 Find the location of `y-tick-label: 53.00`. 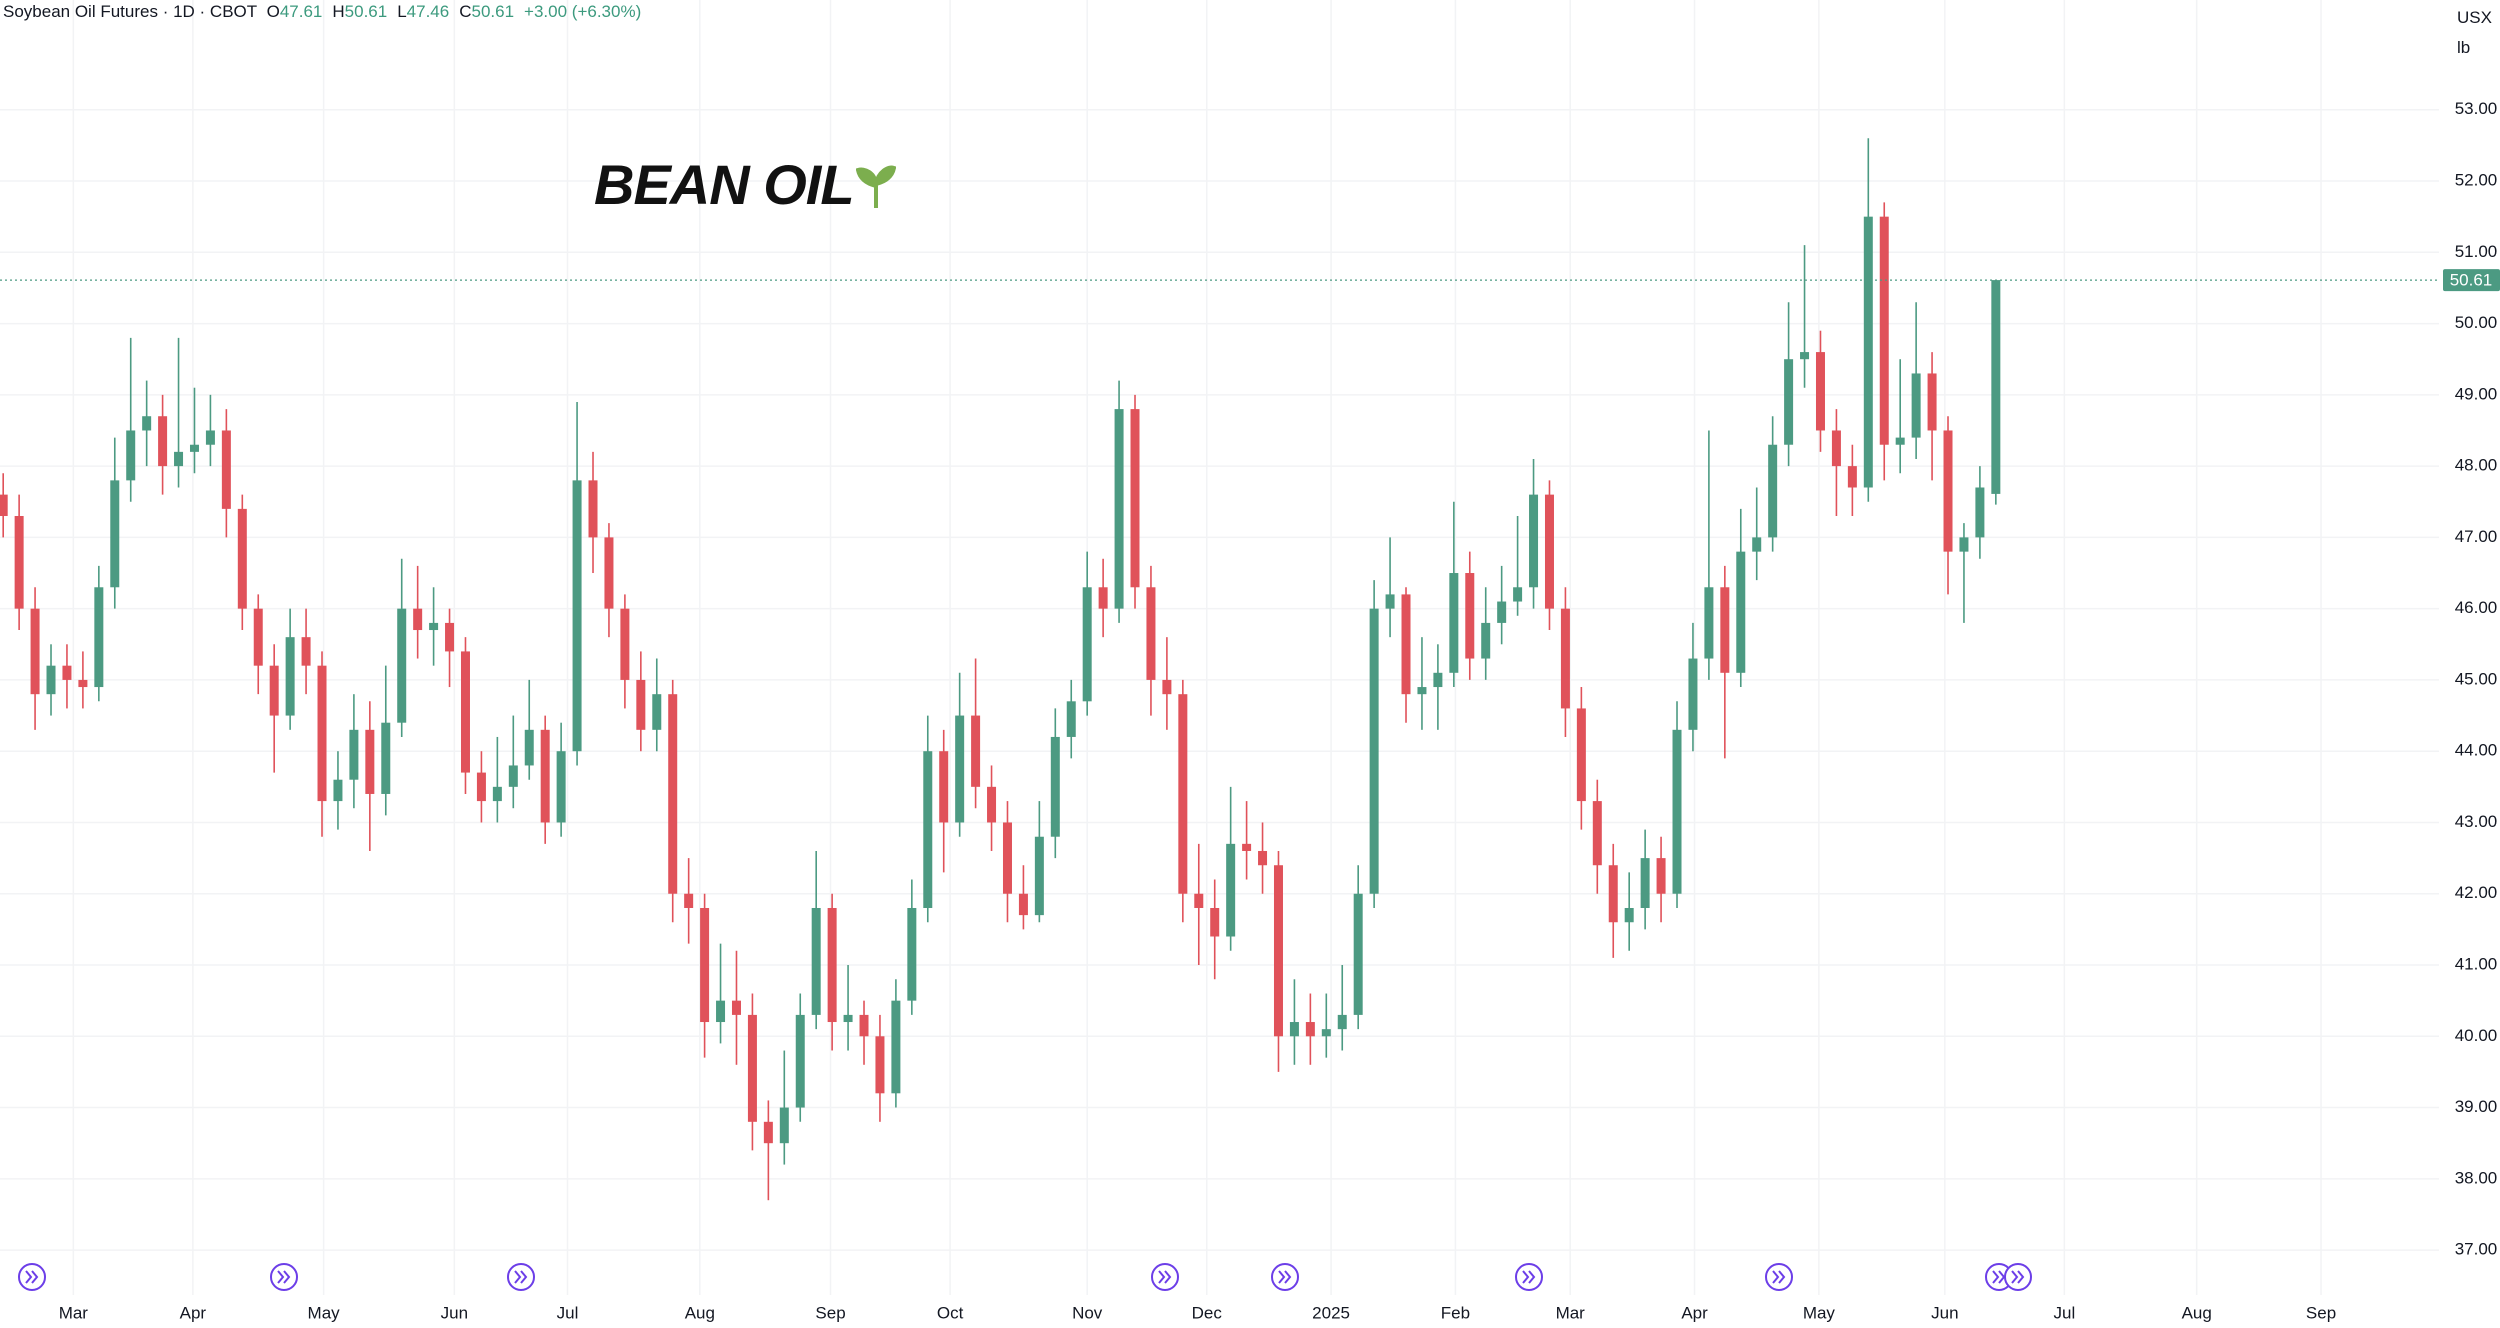

y-tick-label: 53.00 is located at coordinates (2476, 108).